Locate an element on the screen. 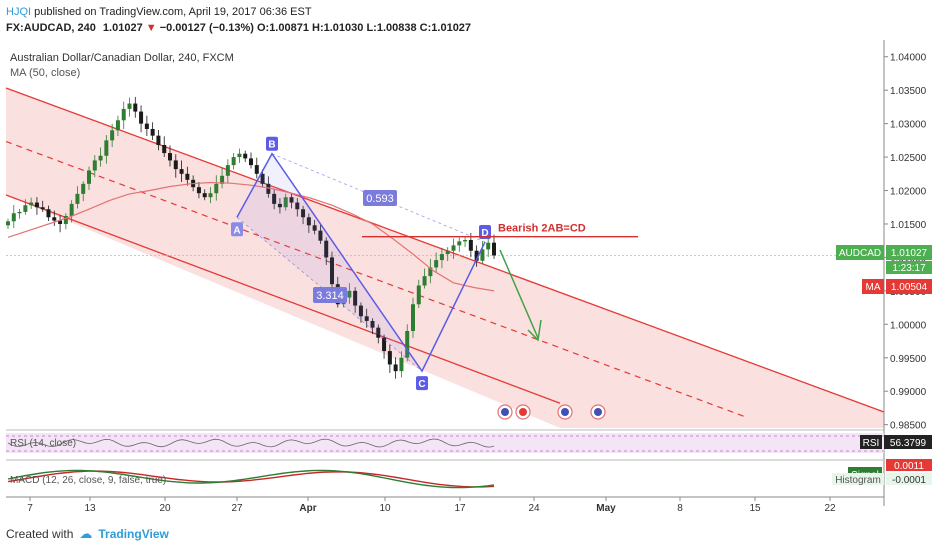 Image resolution: width=932 pixels, height=550 pixels. ma-symbol-text: MA is located at coordinates (873, 287).